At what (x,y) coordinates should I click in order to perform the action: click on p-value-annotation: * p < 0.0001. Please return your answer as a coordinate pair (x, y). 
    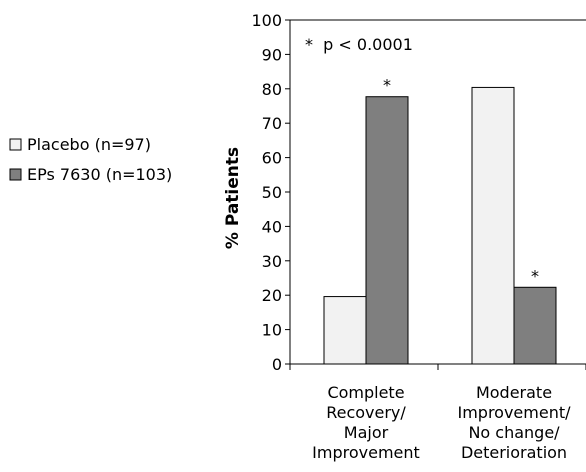
    Looking at the image, I should click on (359, 44).